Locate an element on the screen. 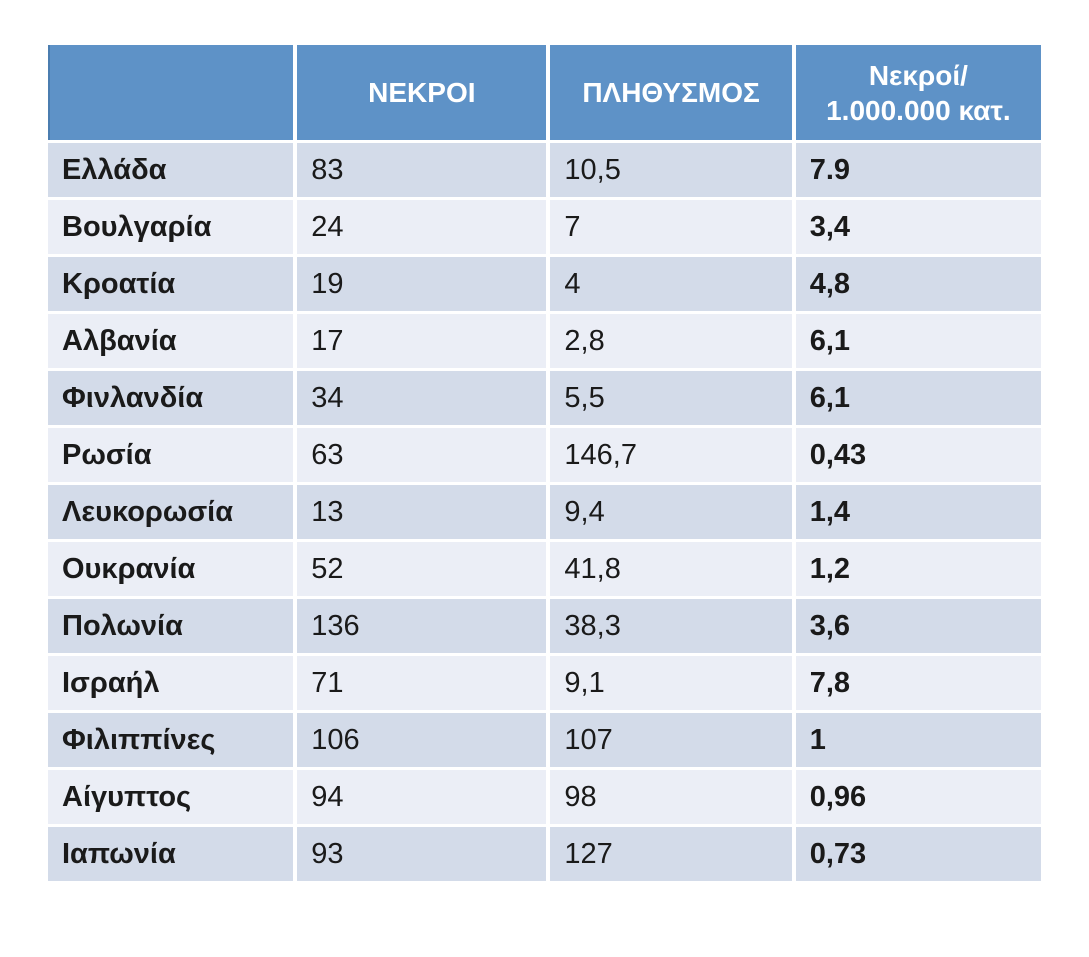 Image resolution: width=1089 pixels, height=957 pixels. population-cell: 9,1 is located at coordinates (671, 683).